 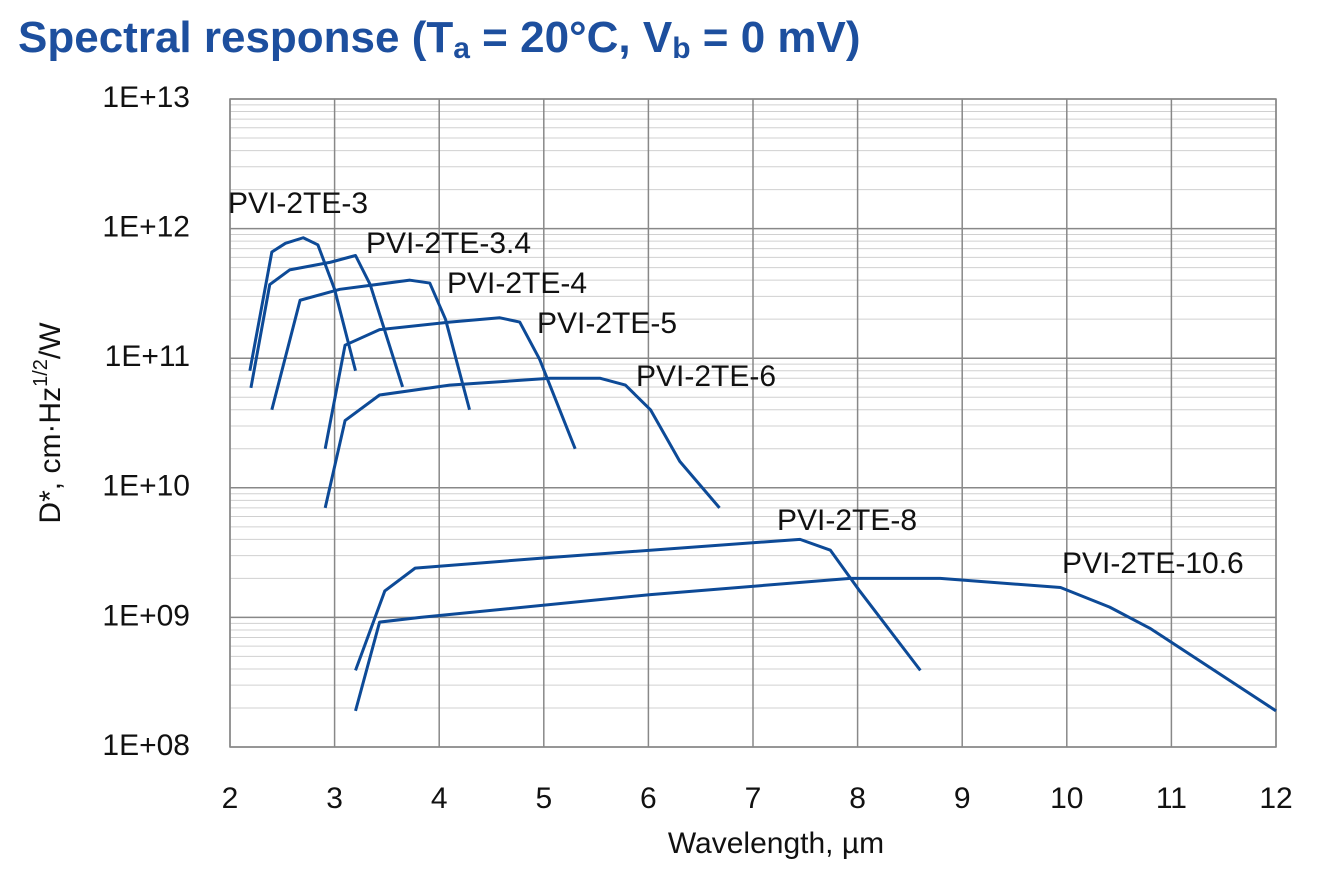 What do you see at coordinates (571, 37) in the screenshot?
I see `title-part: = 20°C, V` at bounding box center [571, 37].